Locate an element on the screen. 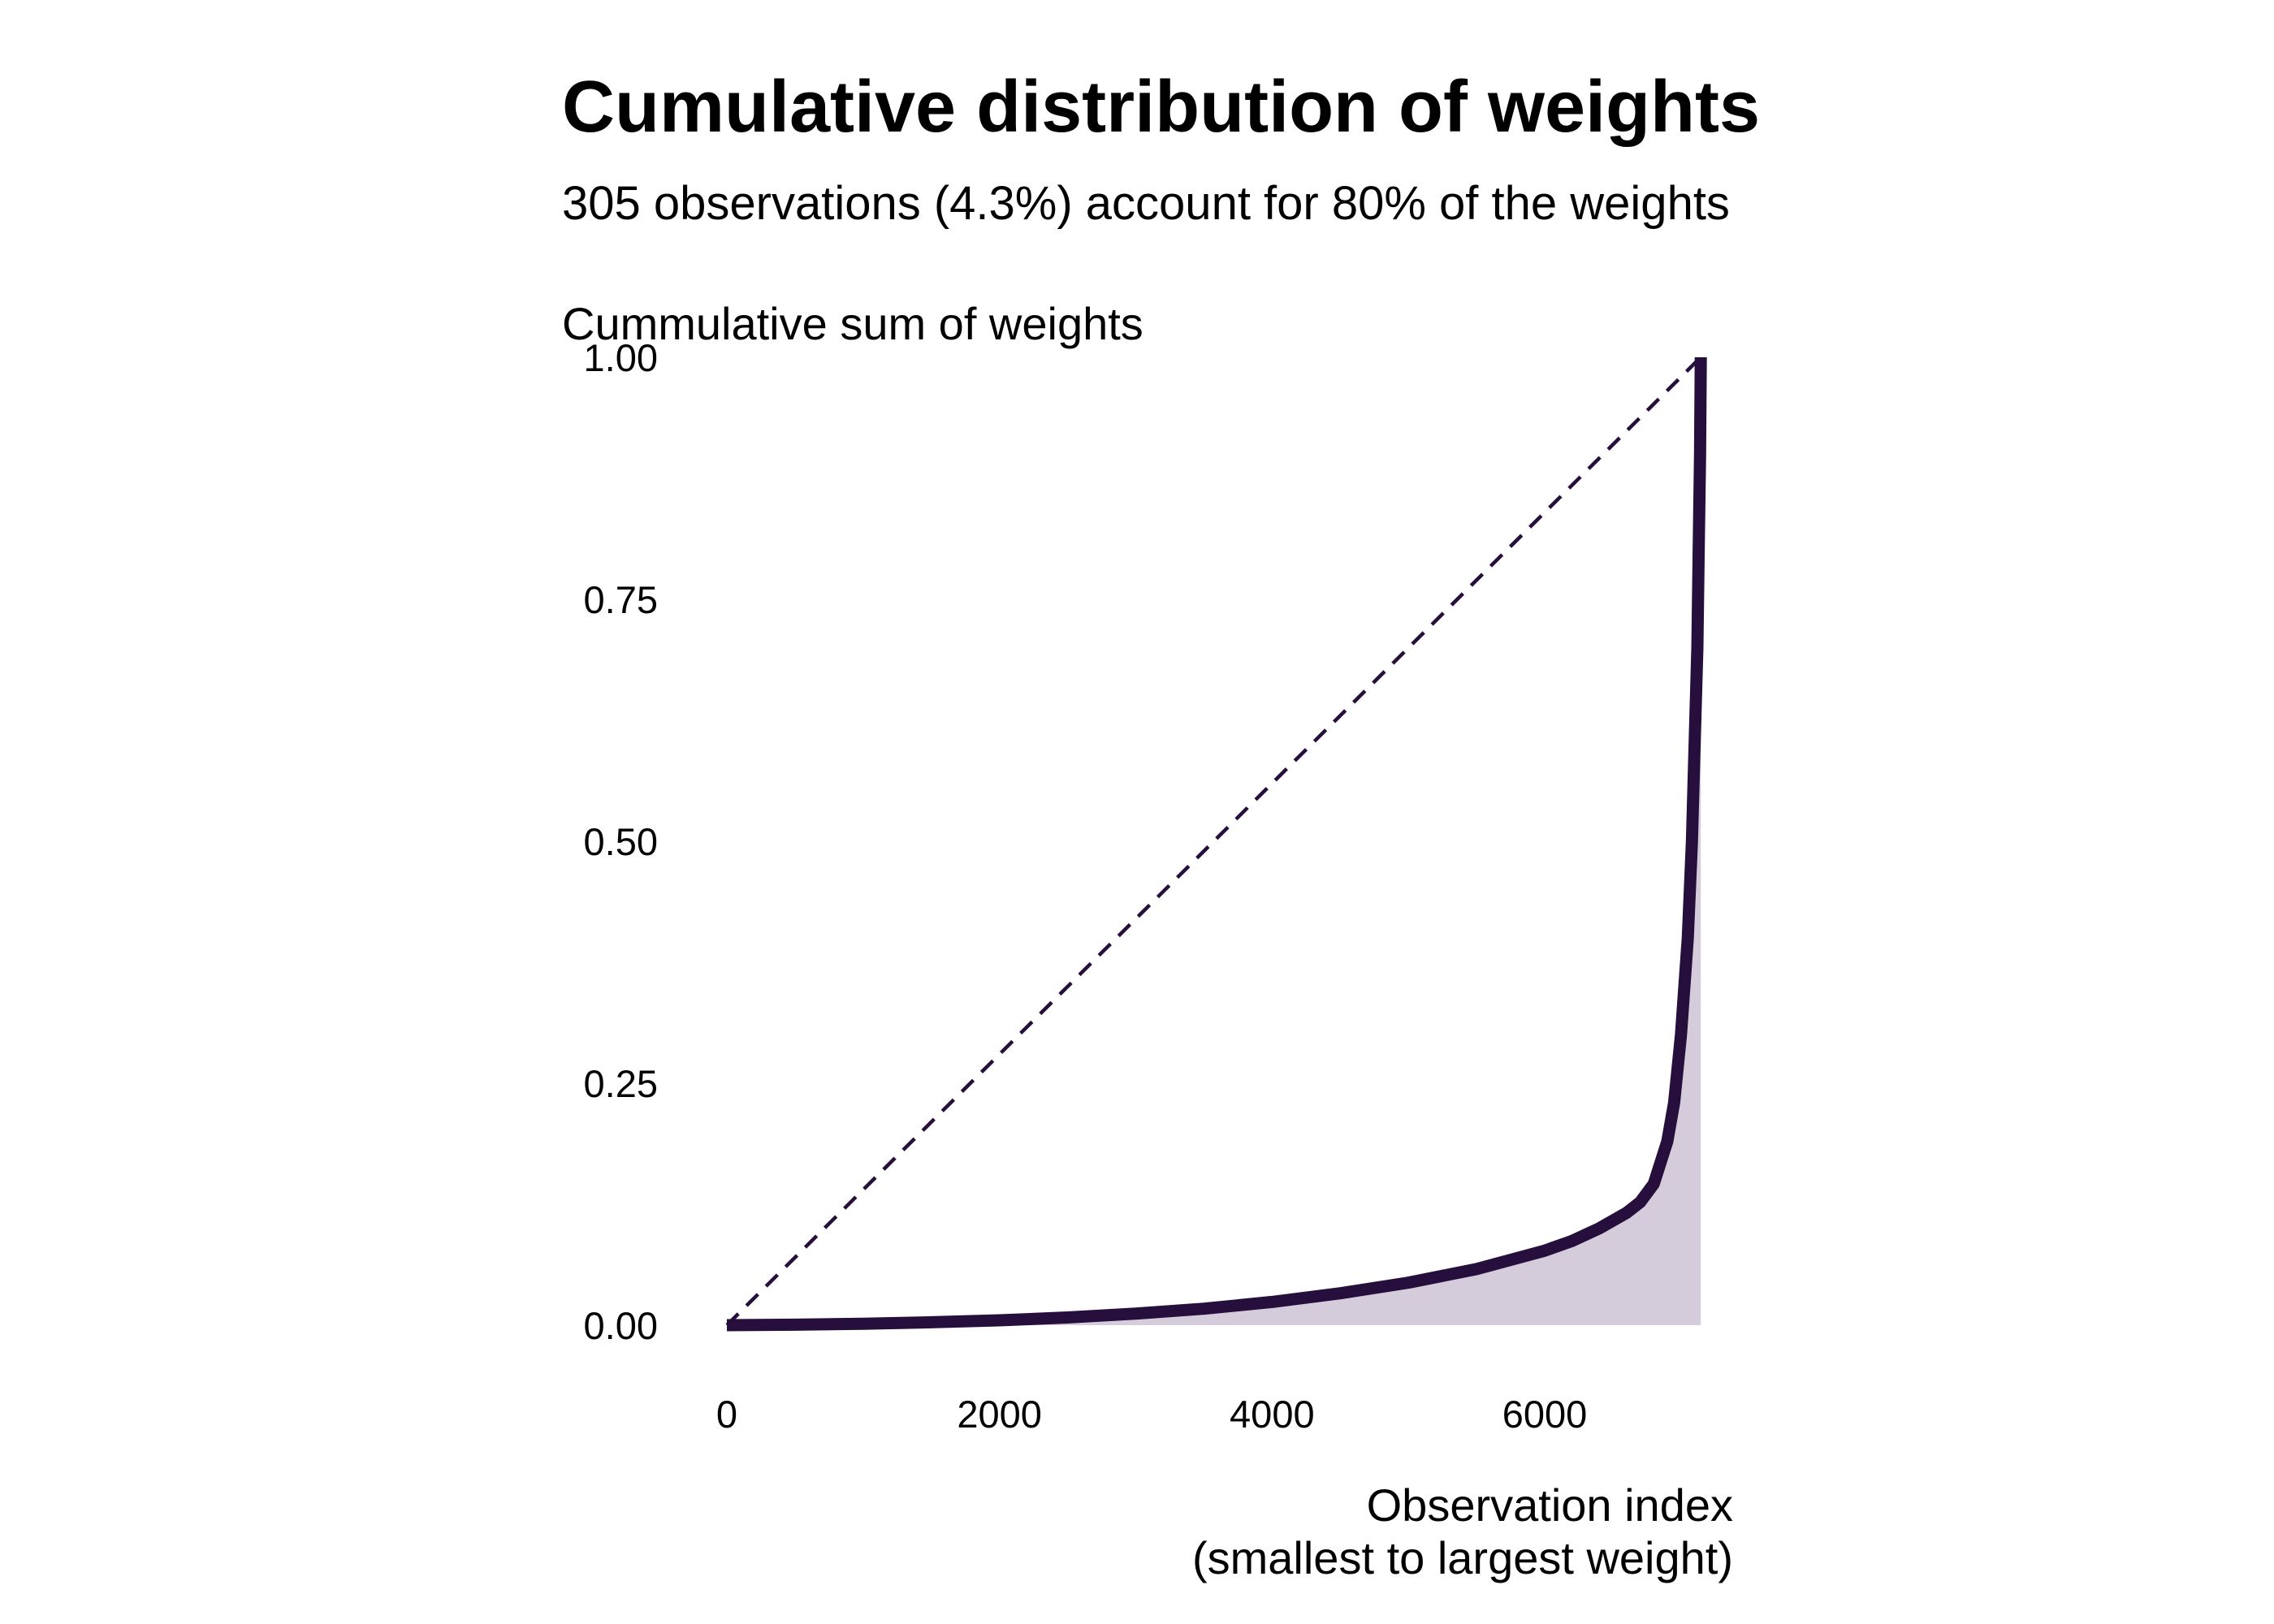 The height and width of the screenshot is (1624, 2274). x-tick-label: 2000 is located at coordinates (1000, 1415).